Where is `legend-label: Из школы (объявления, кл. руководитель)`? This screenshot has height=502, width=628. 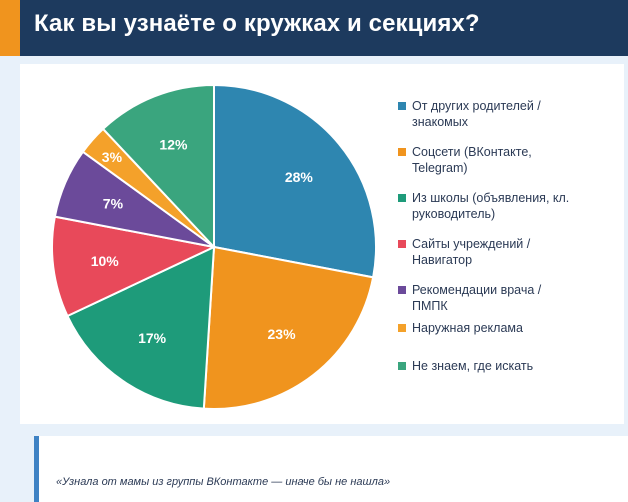
legend-label: Из школы (объявления, кл. руководитель) is located at coordinates (491, 206).